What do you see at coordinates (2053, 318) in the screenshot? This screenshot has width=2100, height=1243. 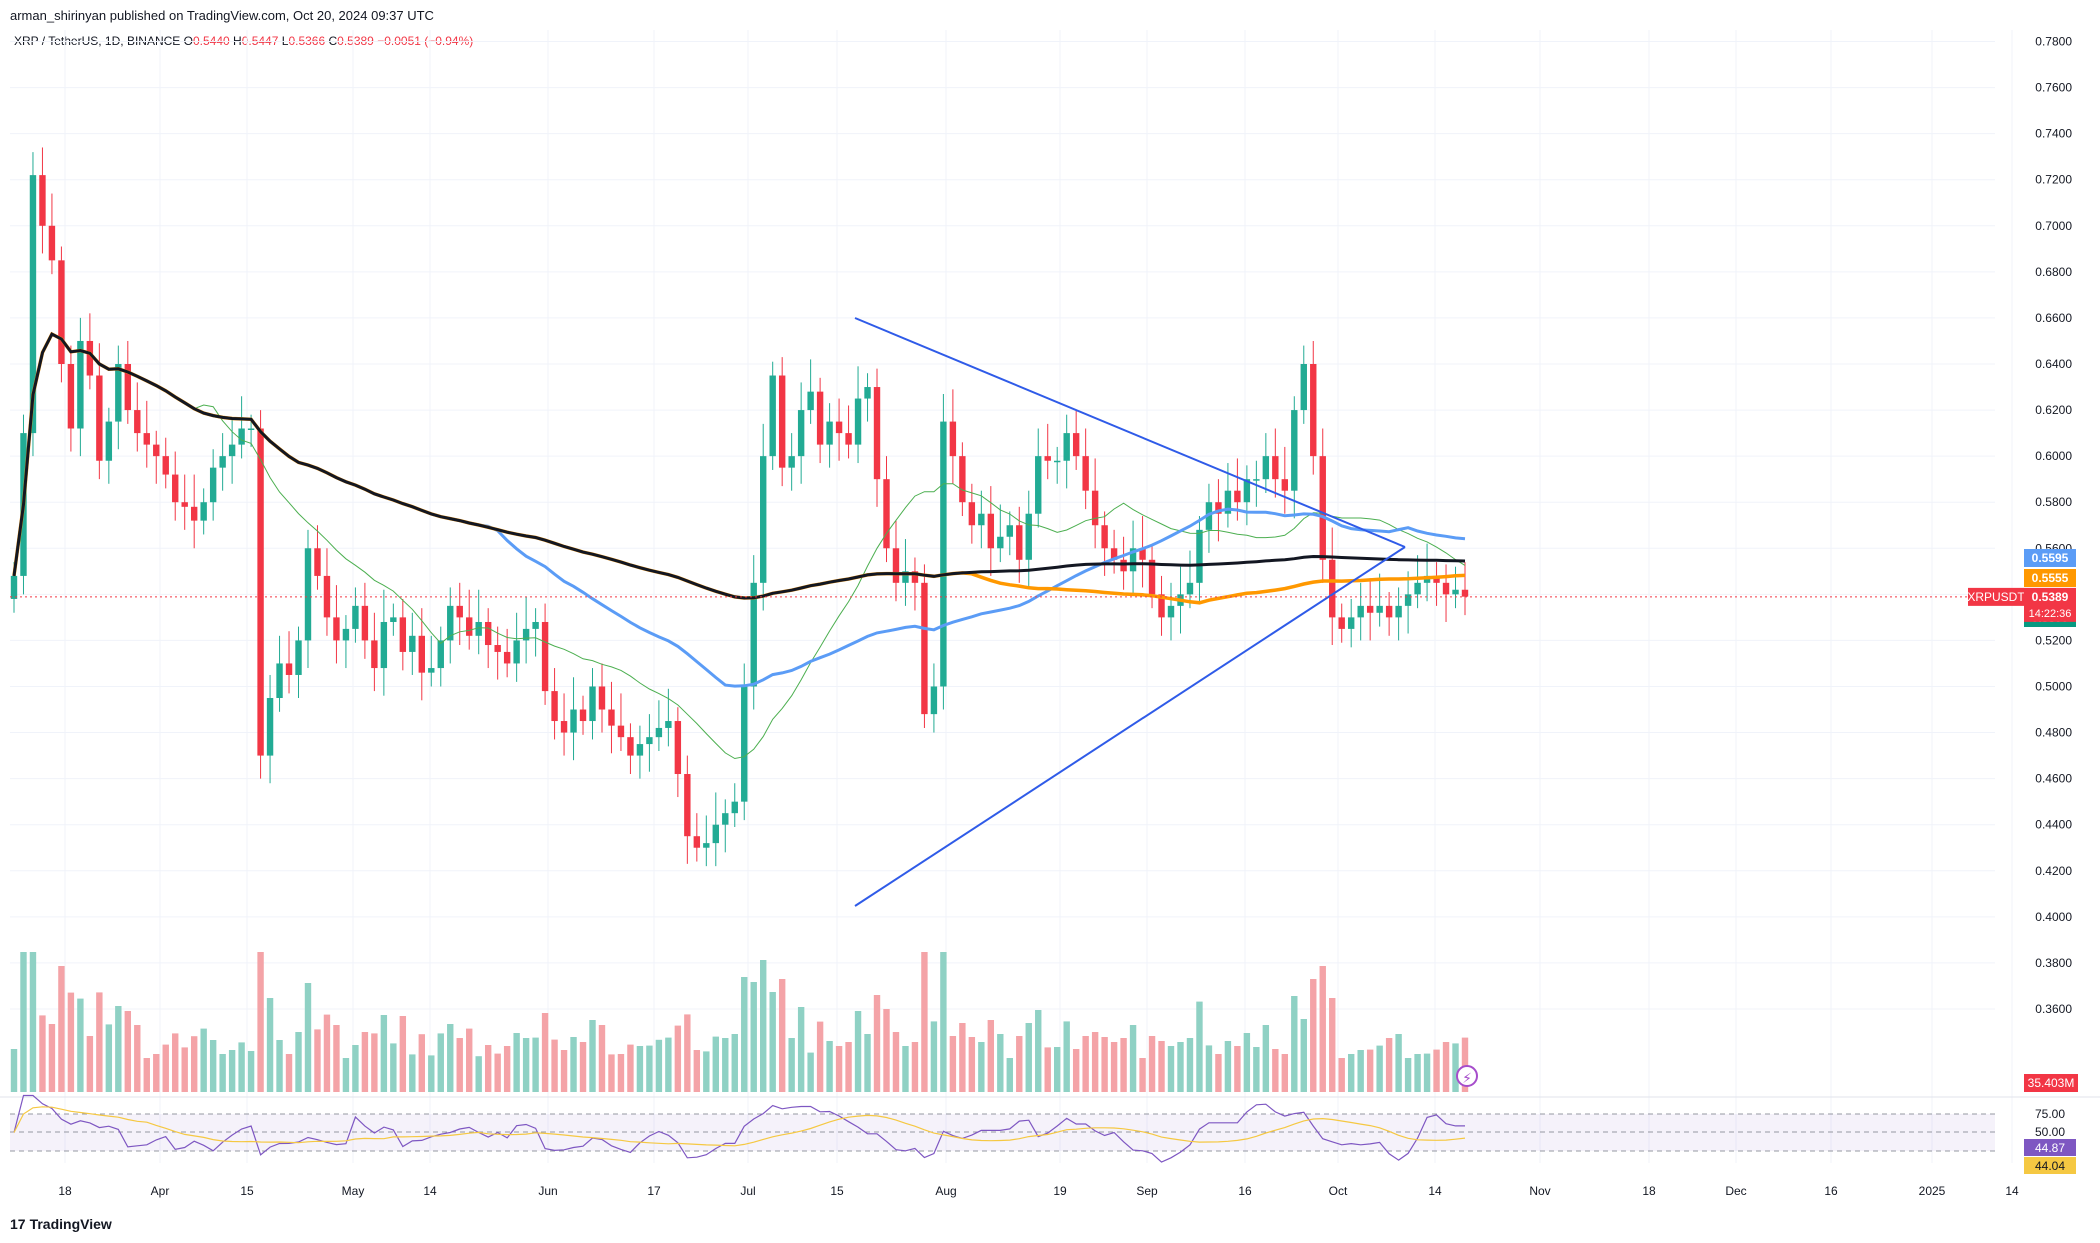 I see `price-tick-label: 0.6600` at bounding box center [2053, 318].